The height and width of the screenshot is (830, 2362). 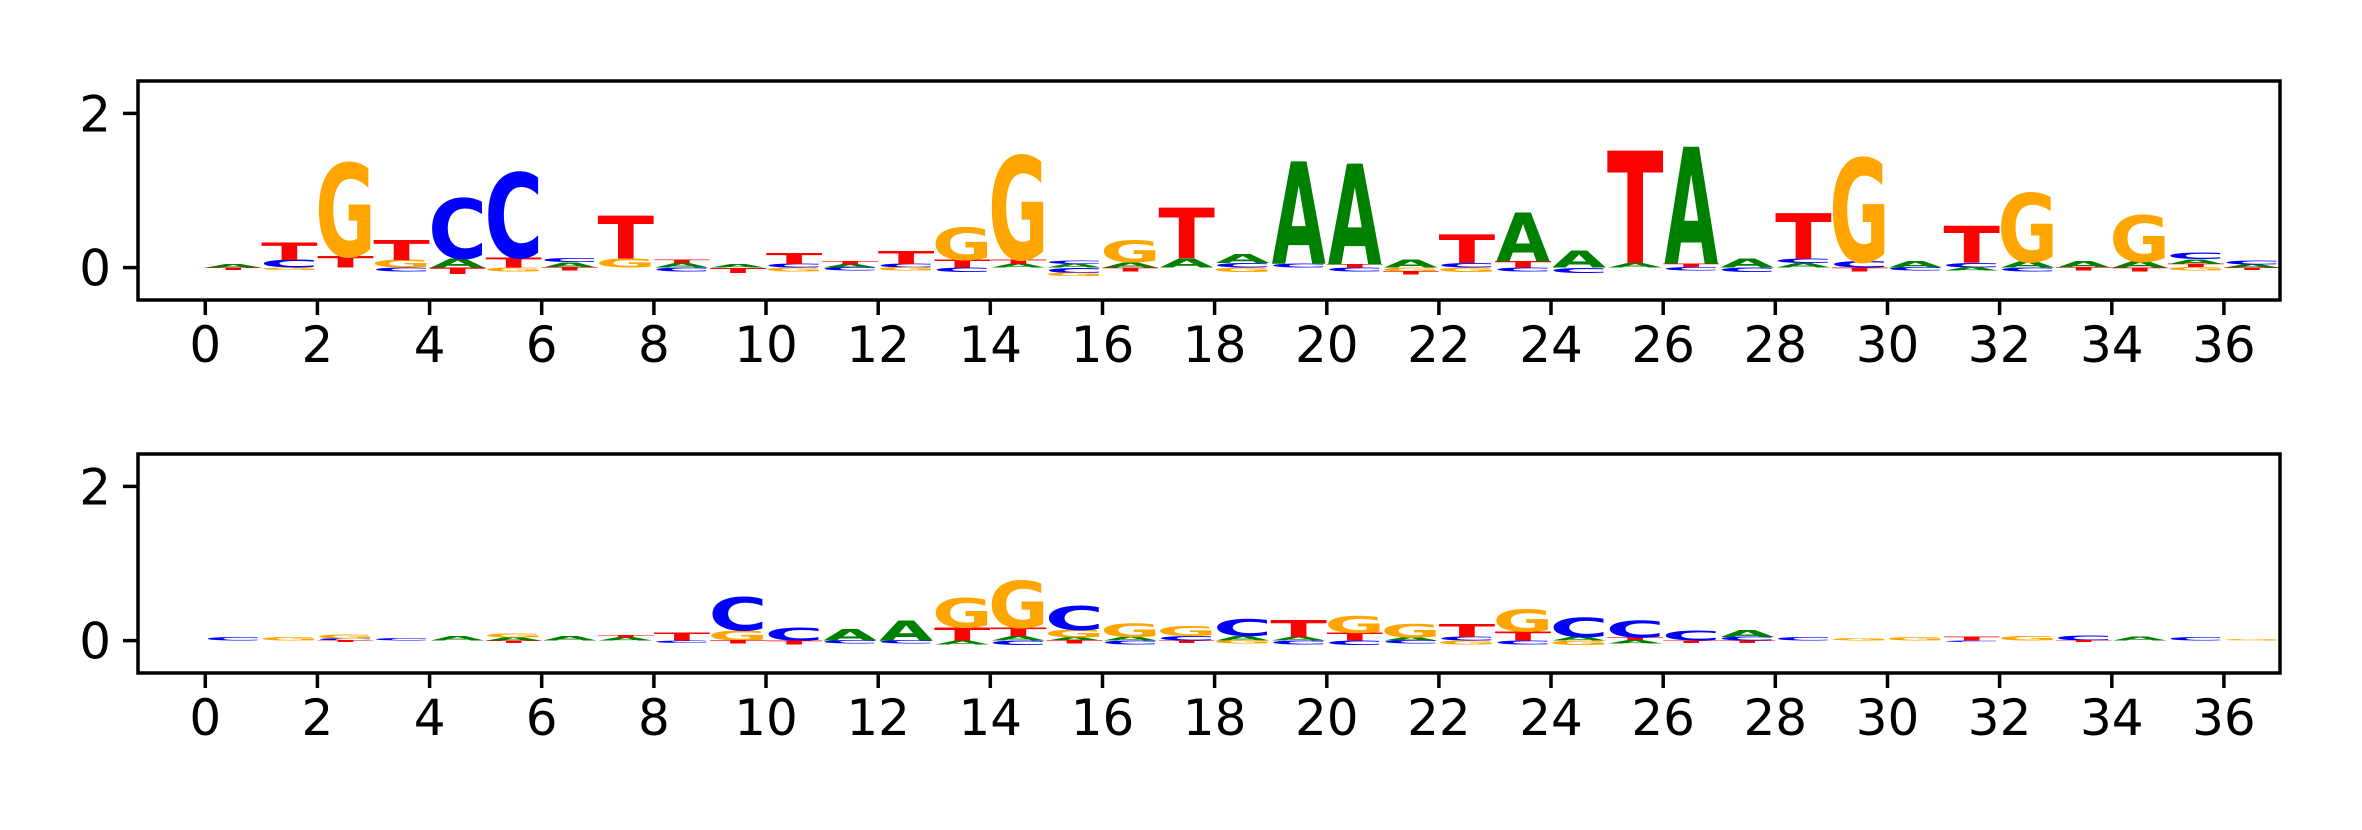 I want to click on logo-position-stack: CT, so click(x=2083, y=638).